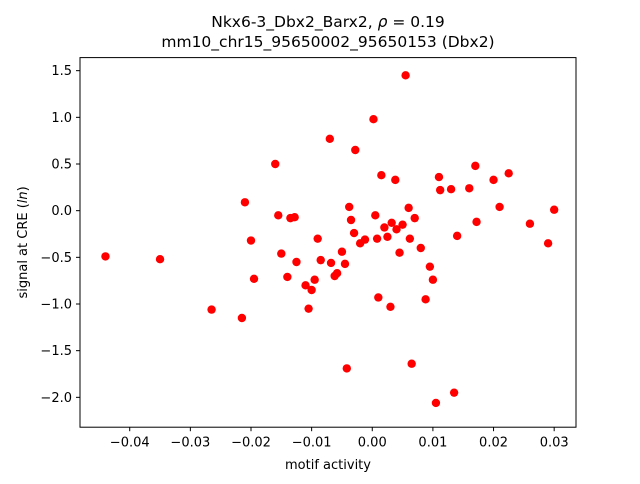 The height and width of the screenshot is (484, 640). I want to click on y-tick-label: 1.0, so click(61, 118).